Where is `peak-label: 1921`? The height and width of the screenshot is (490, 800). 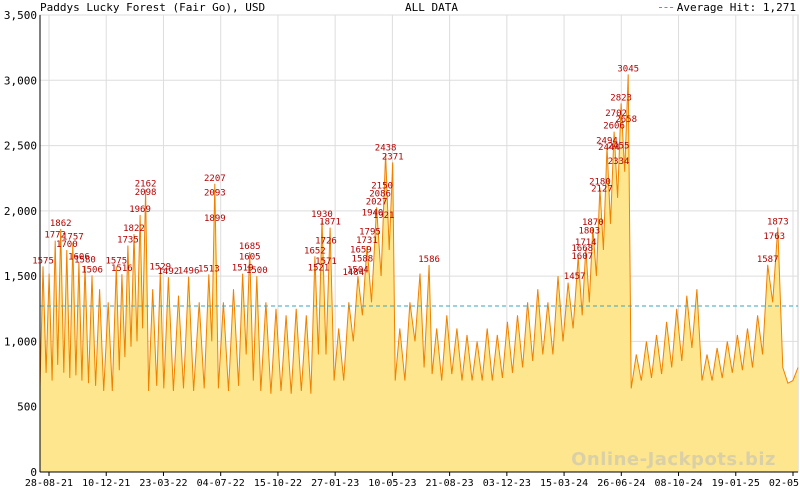
peak-label: 1921 is located at coordinates (384, 216).